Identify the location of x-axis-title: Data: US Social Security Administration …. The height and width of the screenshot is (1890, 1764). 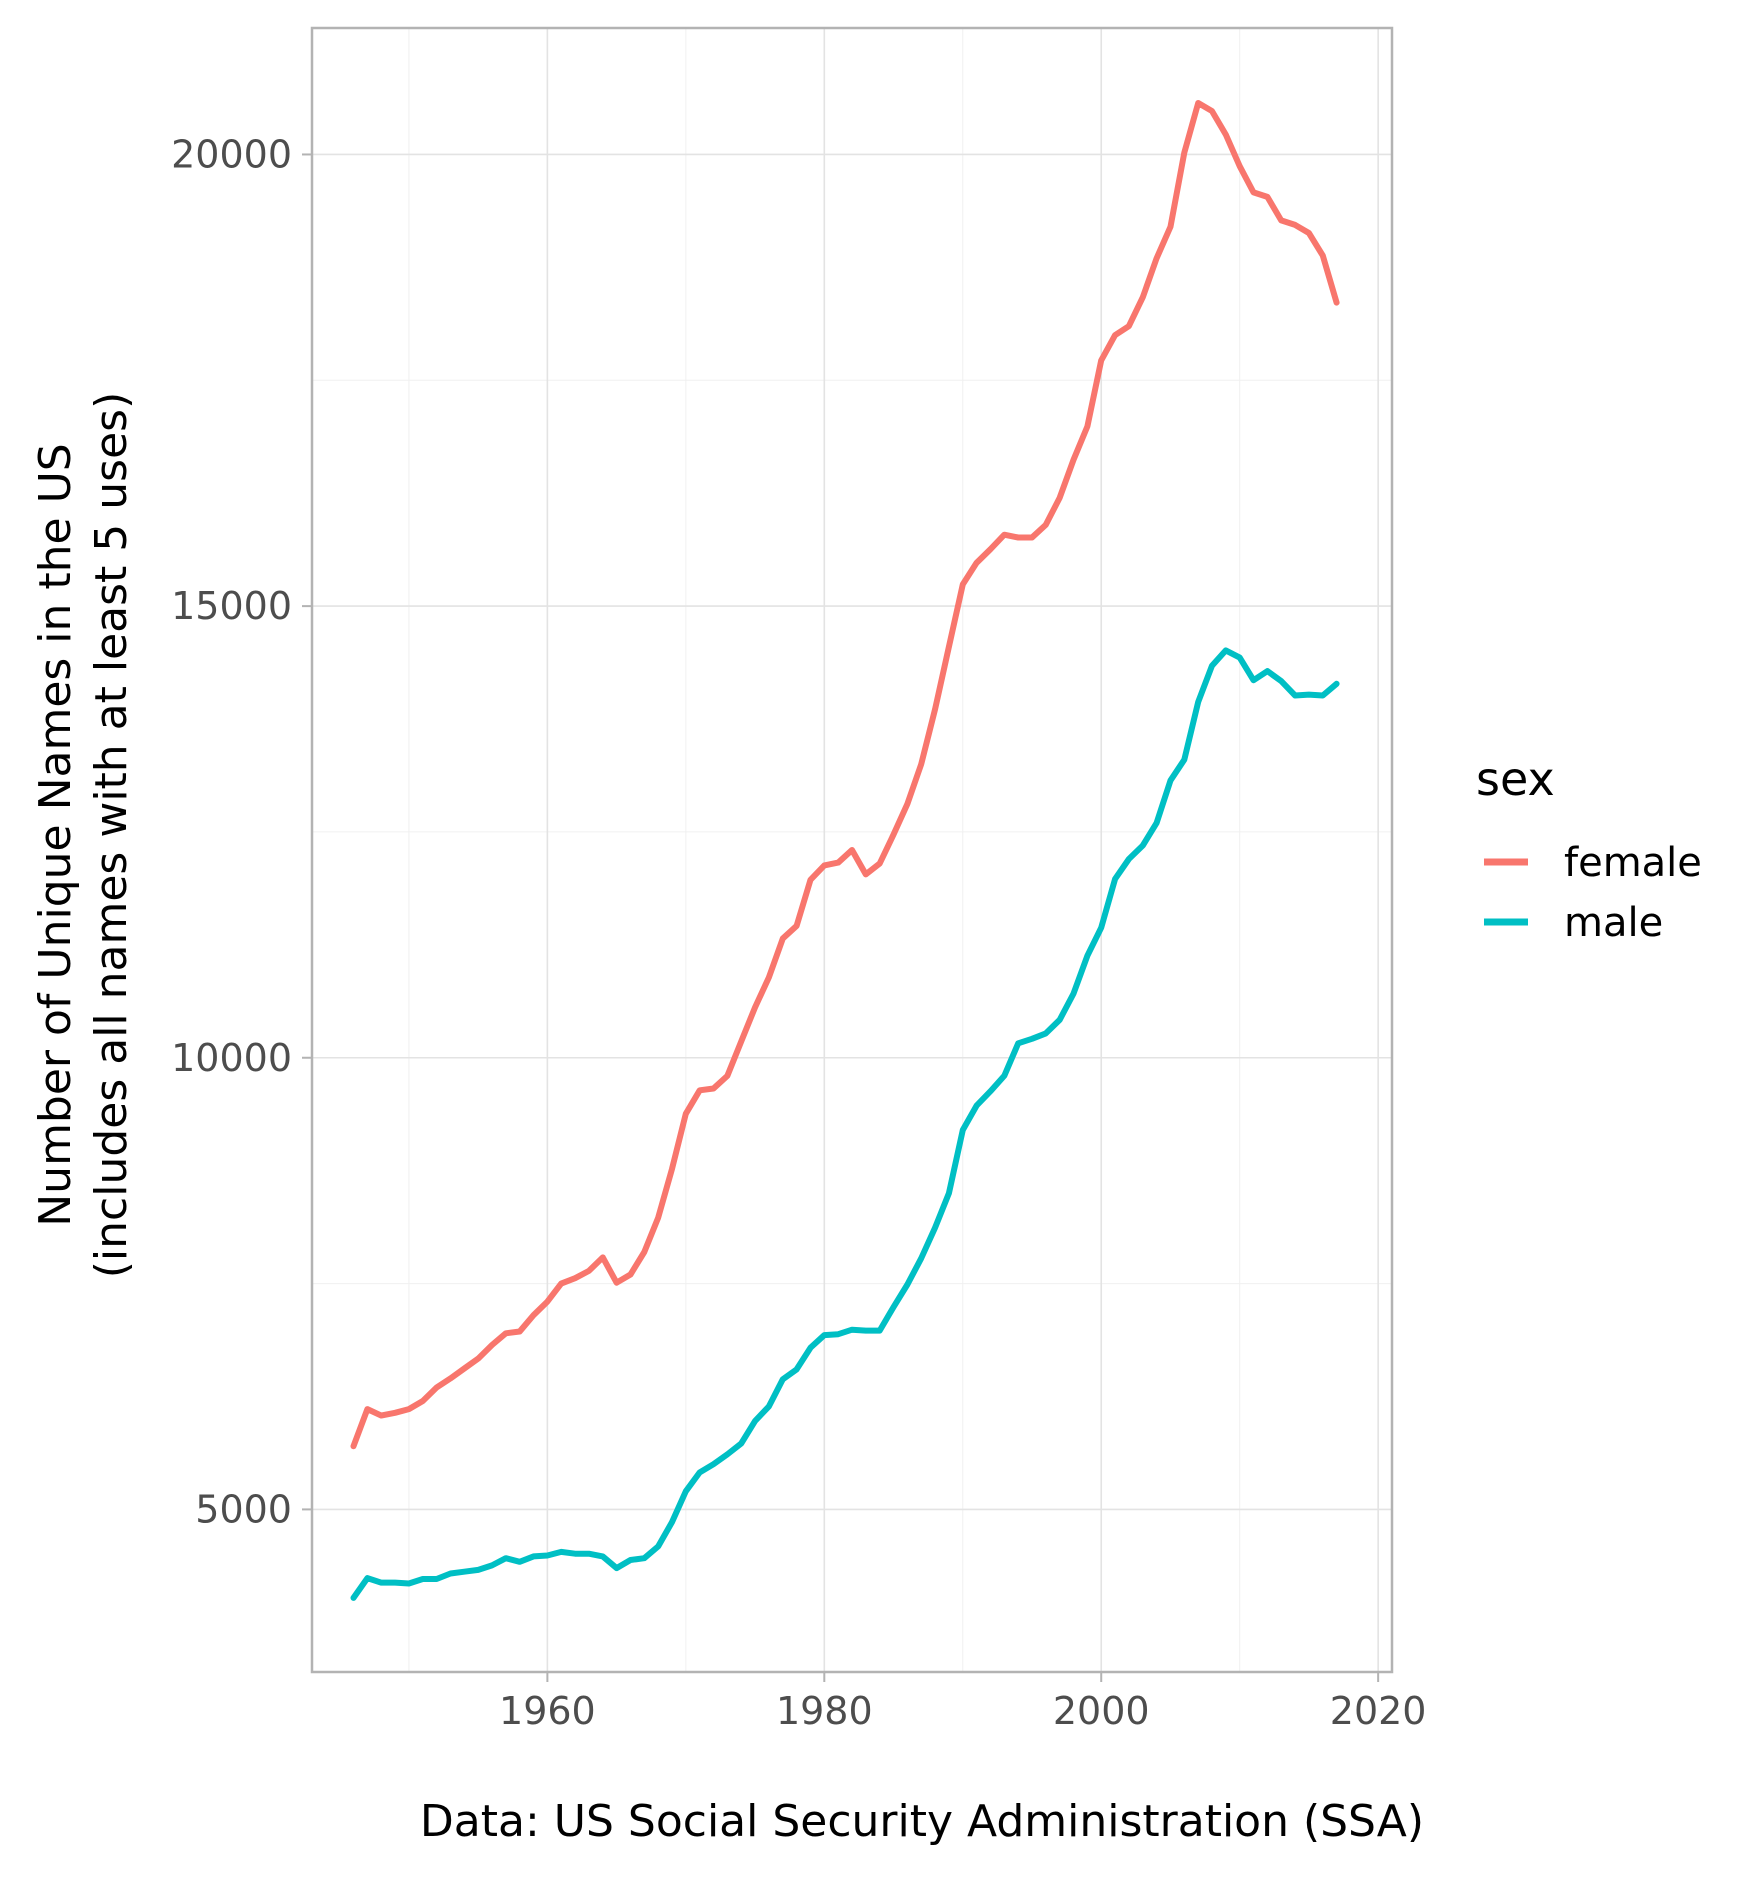
(922, 1821).